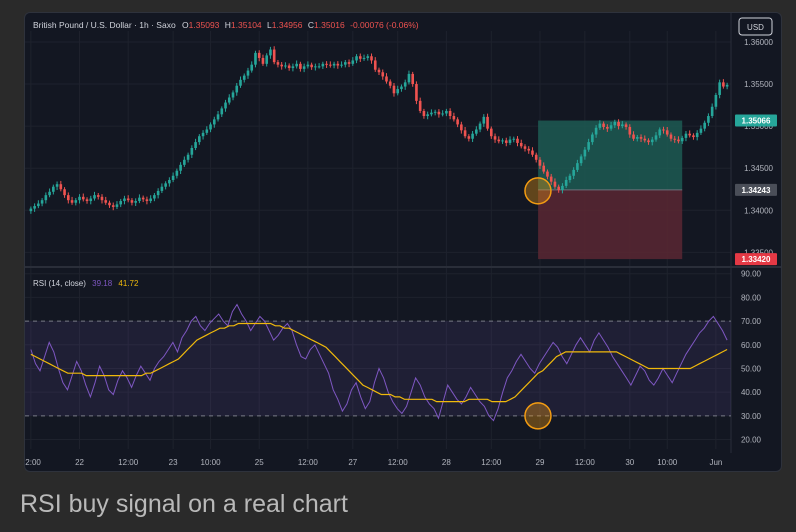 The width and height of the screenshot is (796, 532). What do you see at coordinates (228, 25) in the screenshot?
I see `high-label: H` at bounding box center [228, 25].